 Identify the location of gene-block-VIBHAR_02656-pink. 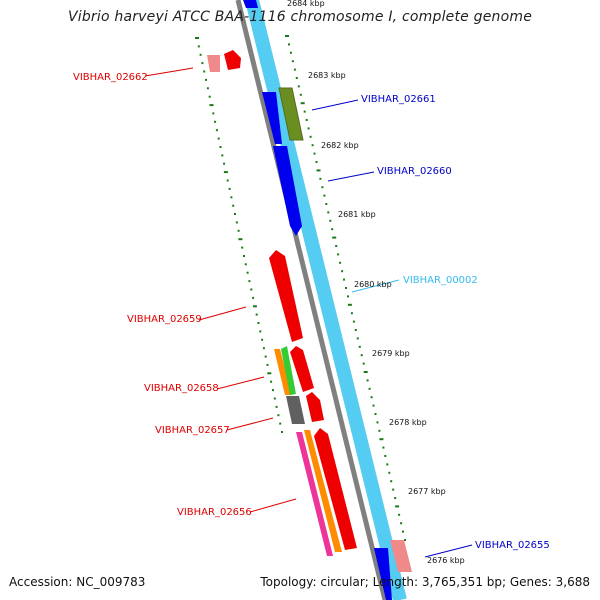
(314, 494).